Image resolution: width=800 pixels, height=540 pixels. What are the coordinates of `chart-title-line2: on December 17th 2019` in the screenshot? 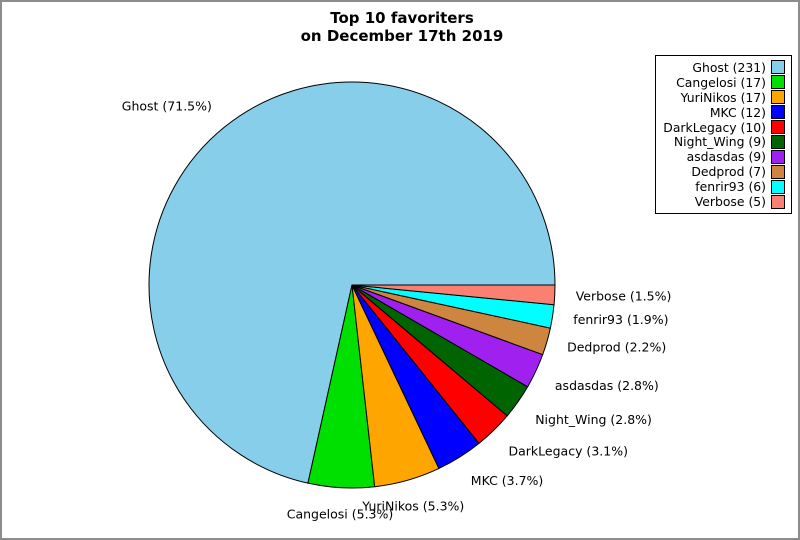 It's located at (402, 36).